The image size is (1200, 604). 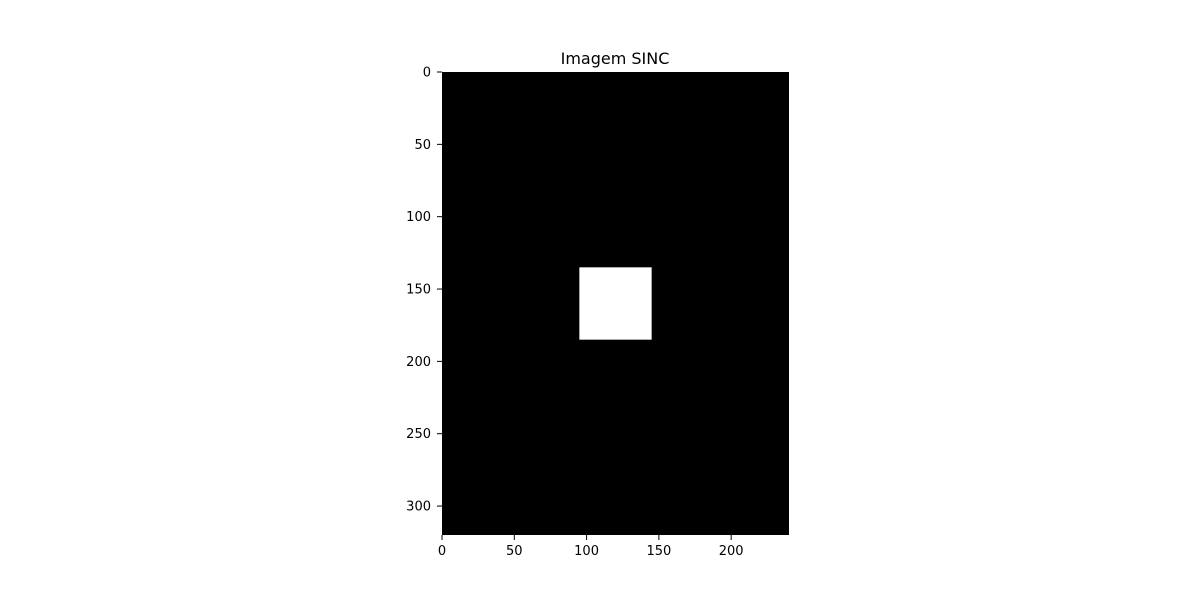 I want to click on y-tick-label: 300, so click(x=418, y=507).